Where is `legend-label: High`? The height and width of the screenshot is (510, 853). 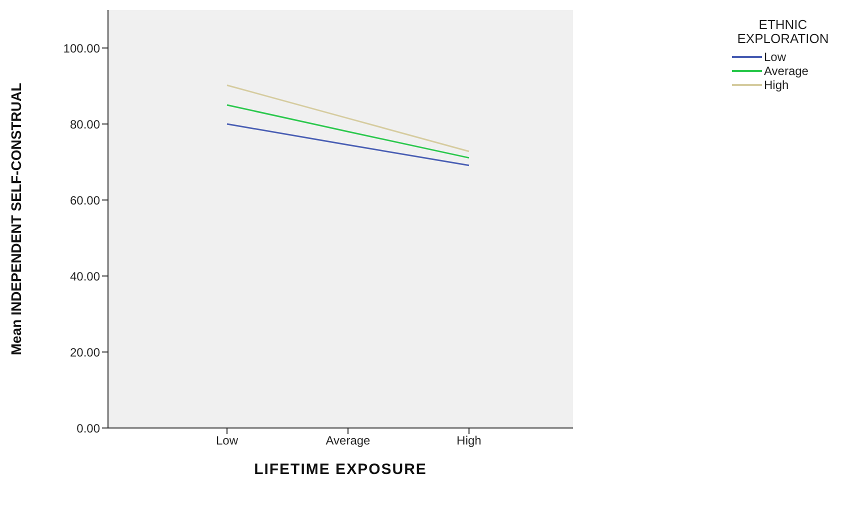
legend-label: High is located at coordinates (776, 85).